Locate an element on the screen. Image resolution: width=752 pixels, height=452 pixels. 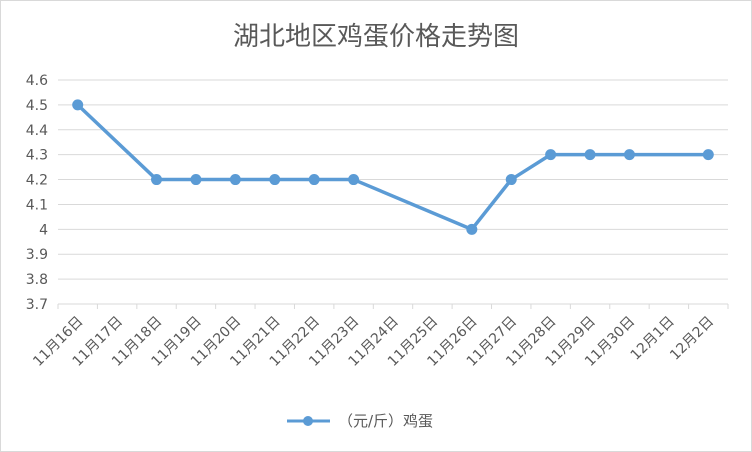
y-tick-label: 4.5 is located at coordinates (37, 106).